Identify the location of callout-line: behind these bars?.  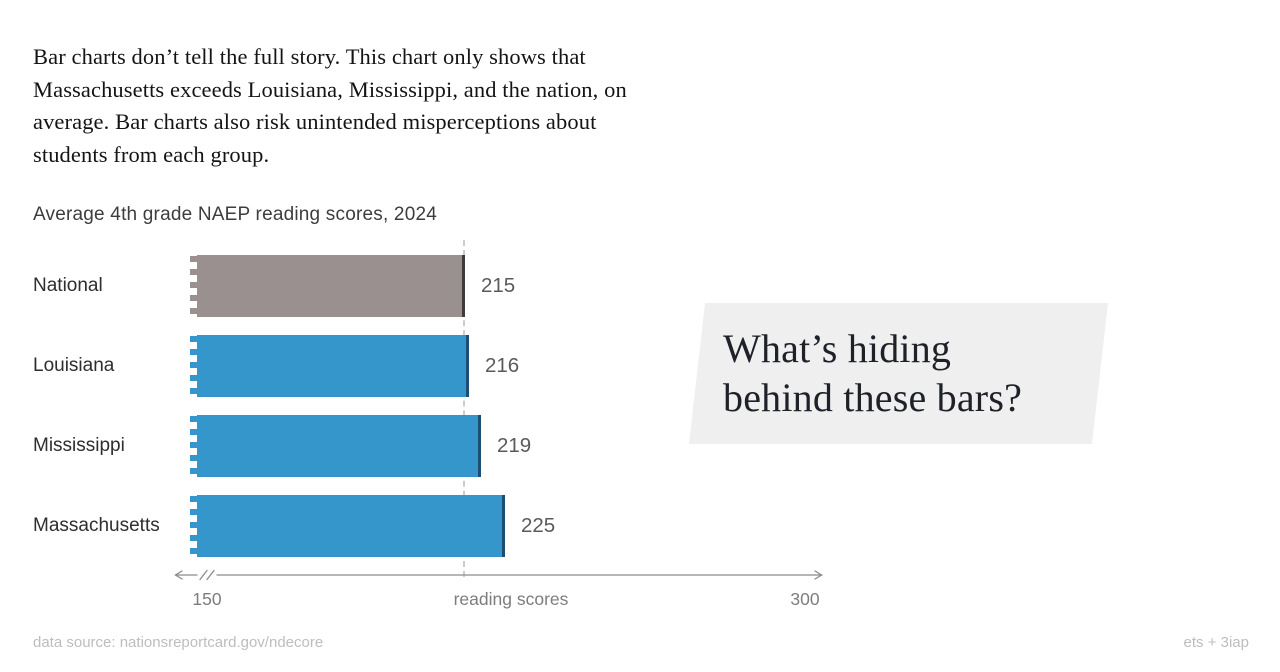
(873, 397).